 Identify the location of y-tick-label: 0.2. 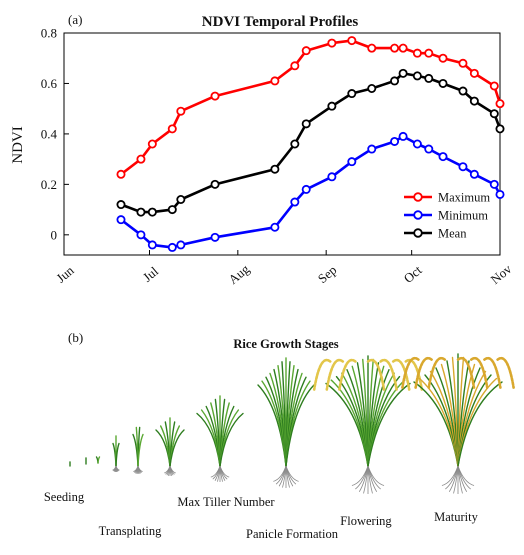
(49, 184).